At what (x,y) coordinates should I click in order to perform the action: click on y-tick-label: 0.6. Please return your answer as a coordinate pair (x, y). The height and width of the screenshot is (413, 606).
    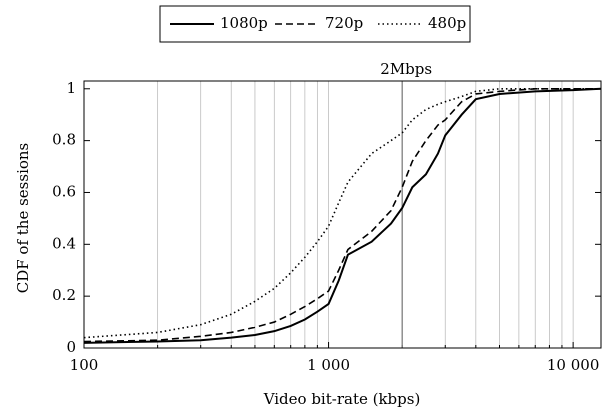
    Looking at the image, I should click on (64, 191).